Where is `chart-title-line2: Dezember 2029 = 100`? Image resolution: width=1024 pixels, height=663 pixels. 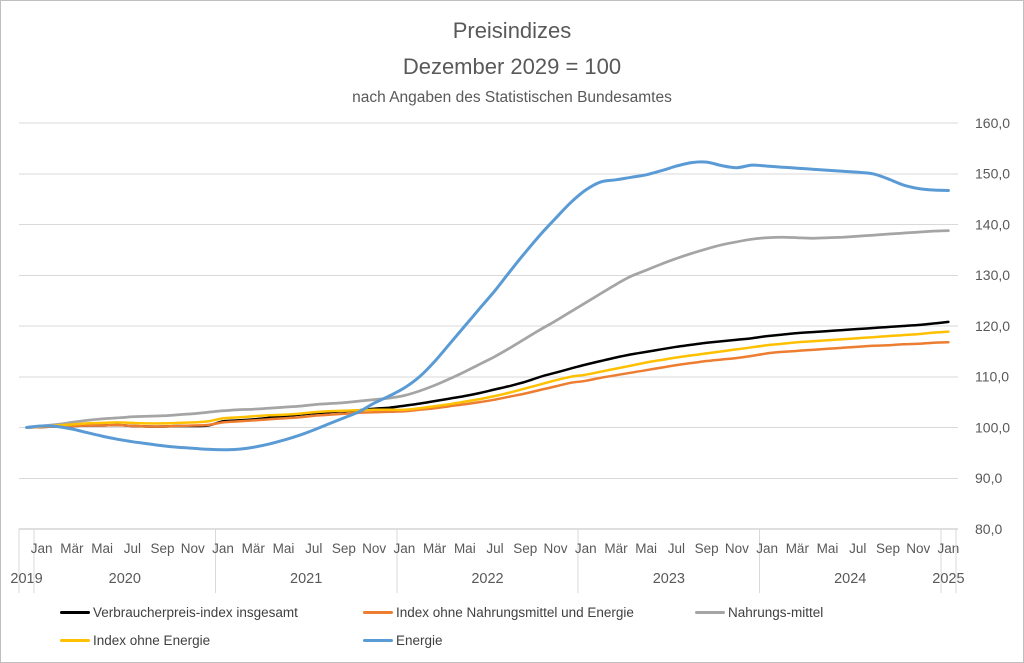 chart-title-line2: Dezember 2029 = 100 is located at coordinates (512, 66).